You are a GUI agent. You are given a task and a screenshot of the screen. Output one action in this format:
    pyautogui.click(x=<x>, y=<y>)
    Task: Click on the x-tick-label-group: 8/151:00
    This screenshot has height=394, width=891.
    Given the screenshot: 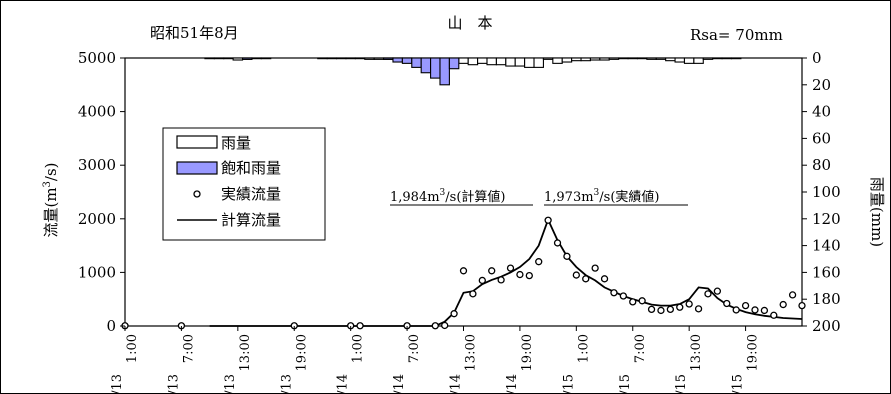 What is the action you would take?
    pyautogui.click(x=576, y=364)
    